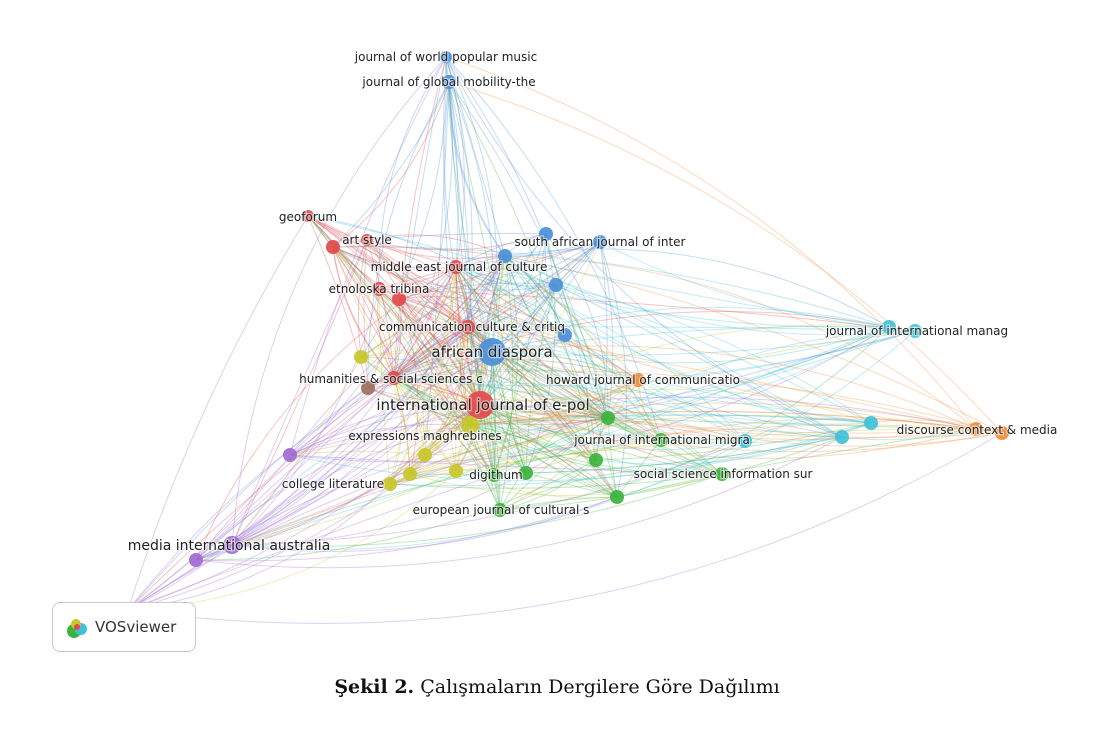  Describe the element at coordinates (410, 474) in the screenshot. I see `node-y3` at that location.